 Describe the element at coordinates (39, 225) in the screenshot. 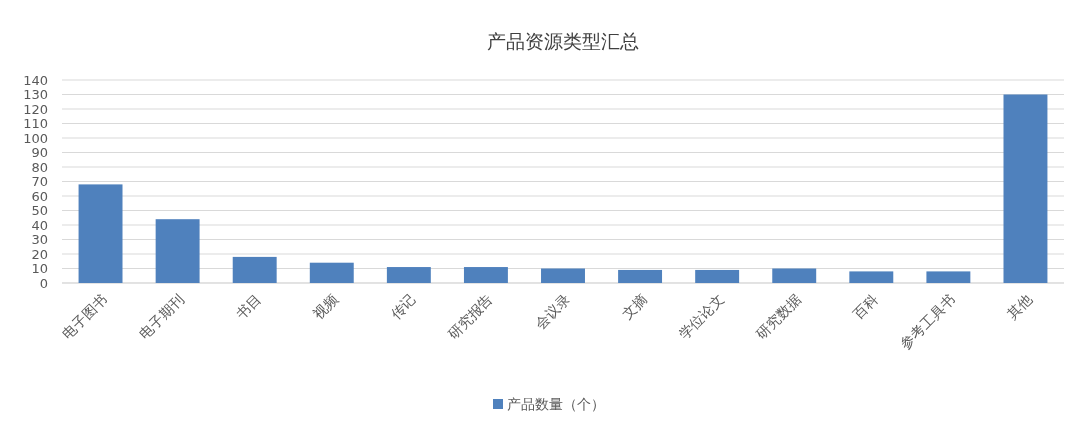

I see `y-tick-label: 40` at that location.